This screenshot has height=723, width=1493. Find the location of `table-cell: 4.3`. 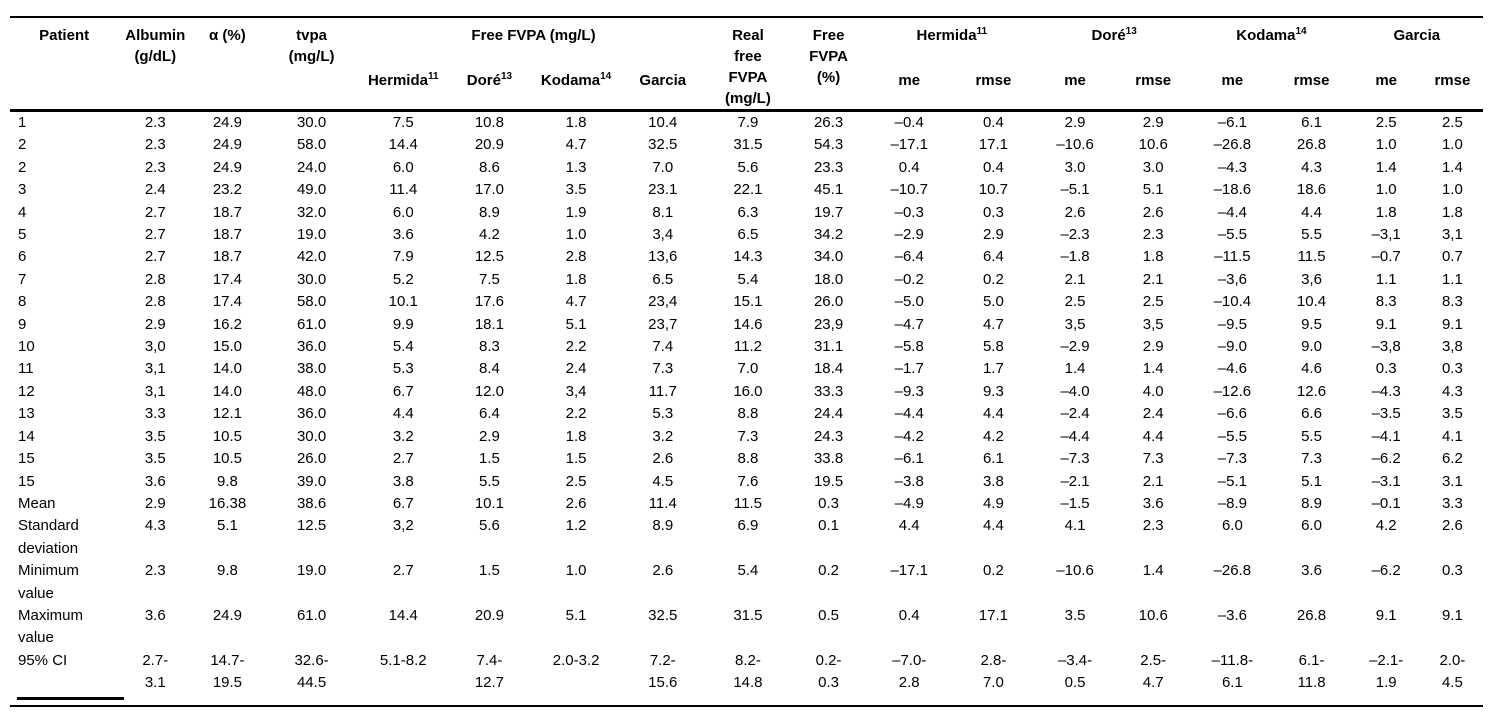

table-cell: 4.3 is located at coordinates (155, 526).